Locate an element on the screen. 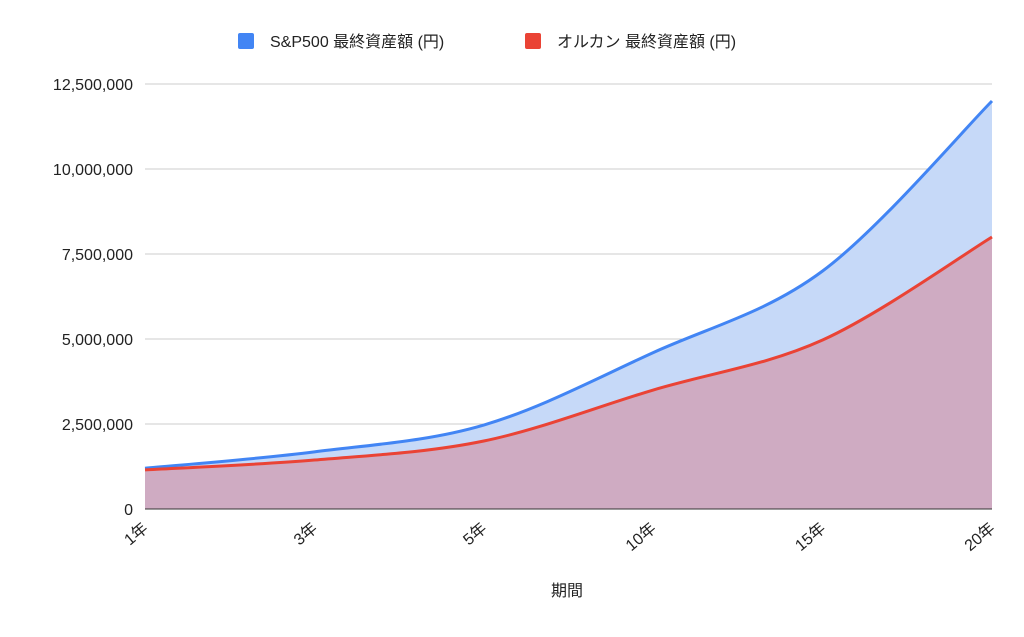 This screenshot has height=637, width=1024. y-tick-label: 10,000,000 is located at coordinates (93, 170).